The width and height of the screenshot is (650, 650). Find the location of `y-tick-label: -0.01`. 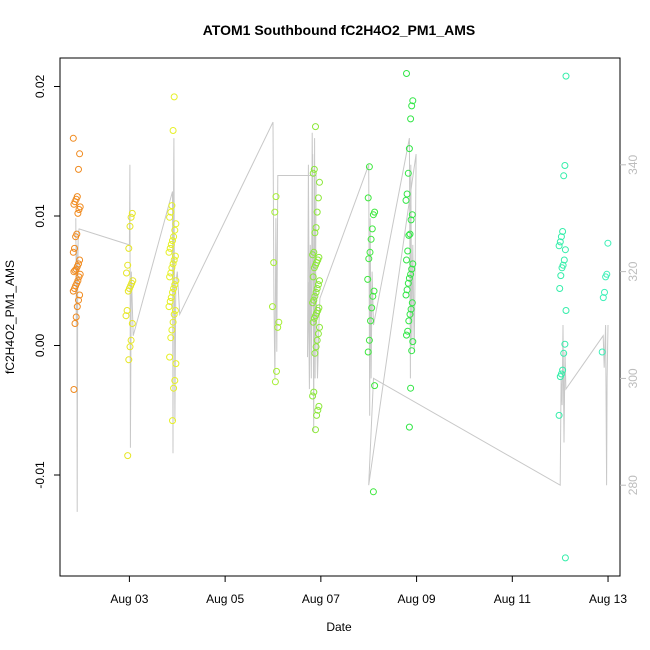

y-tick-label: -0.01 is located at coordinates (40, 475).